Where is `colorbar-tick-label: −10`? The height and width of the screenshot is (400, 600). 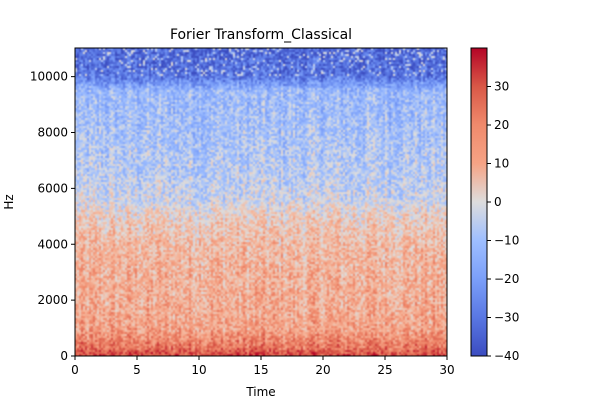 colorbar-tick-label: −10 is located at coordinates (506, 241).